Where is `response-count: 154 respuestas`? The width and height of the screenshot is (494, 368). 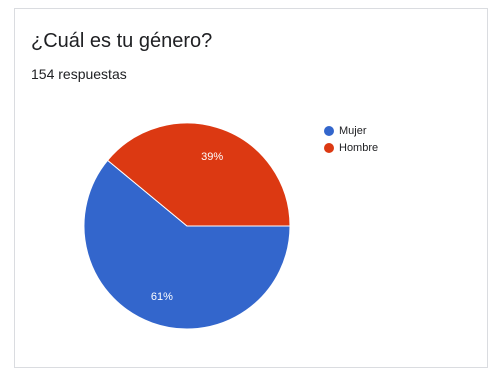 response-count: 154 respuestas is located at coordinates (79, 74).